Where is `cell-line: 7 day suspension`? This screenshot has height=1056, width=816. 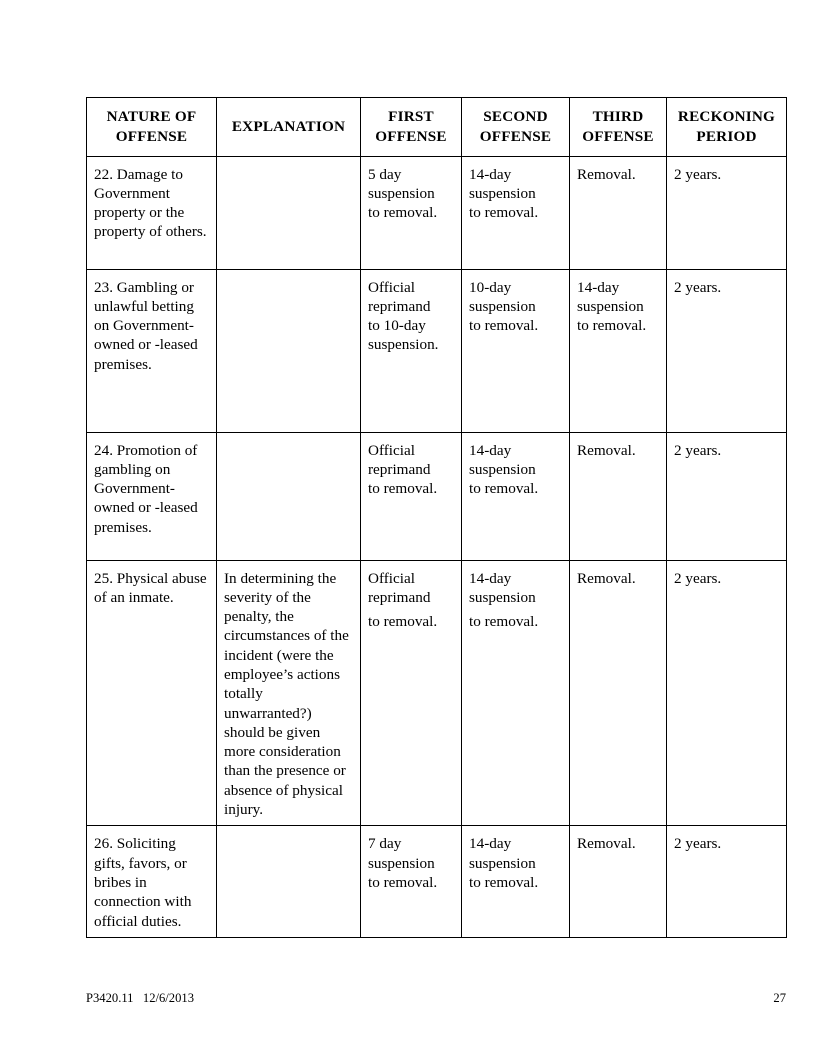
cell-line: 7 day suspension is located at coordinates (401, 853).